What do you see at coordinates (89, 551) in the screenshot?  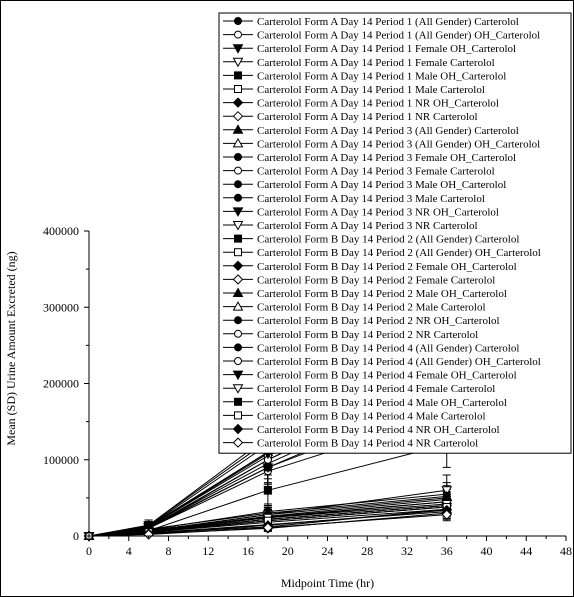 I see `x-tick-label: 0` at bounding box center [89, 551].